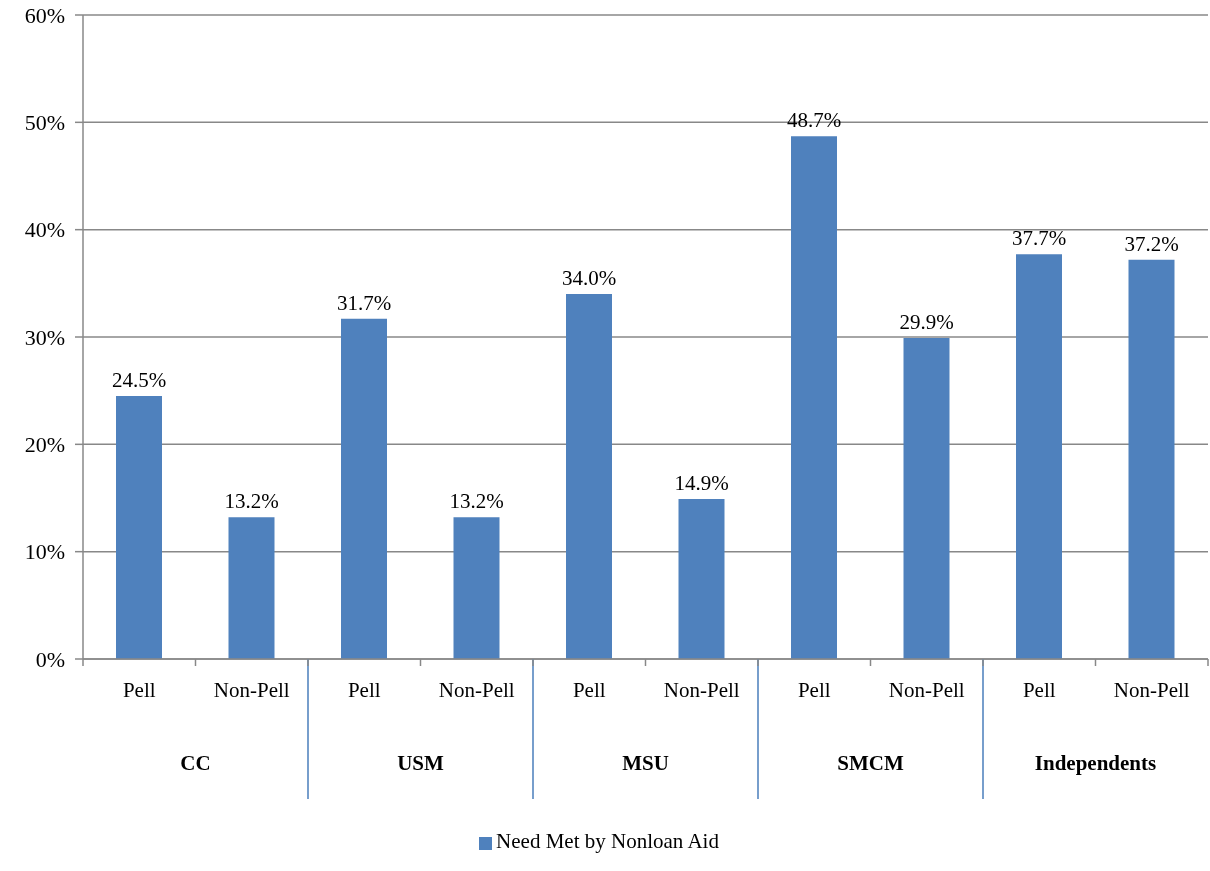 The width and height of the screenshot is (1210, 871). I want to click on legend-label: Need Met by Nonloan Aid, so click(607, 841).